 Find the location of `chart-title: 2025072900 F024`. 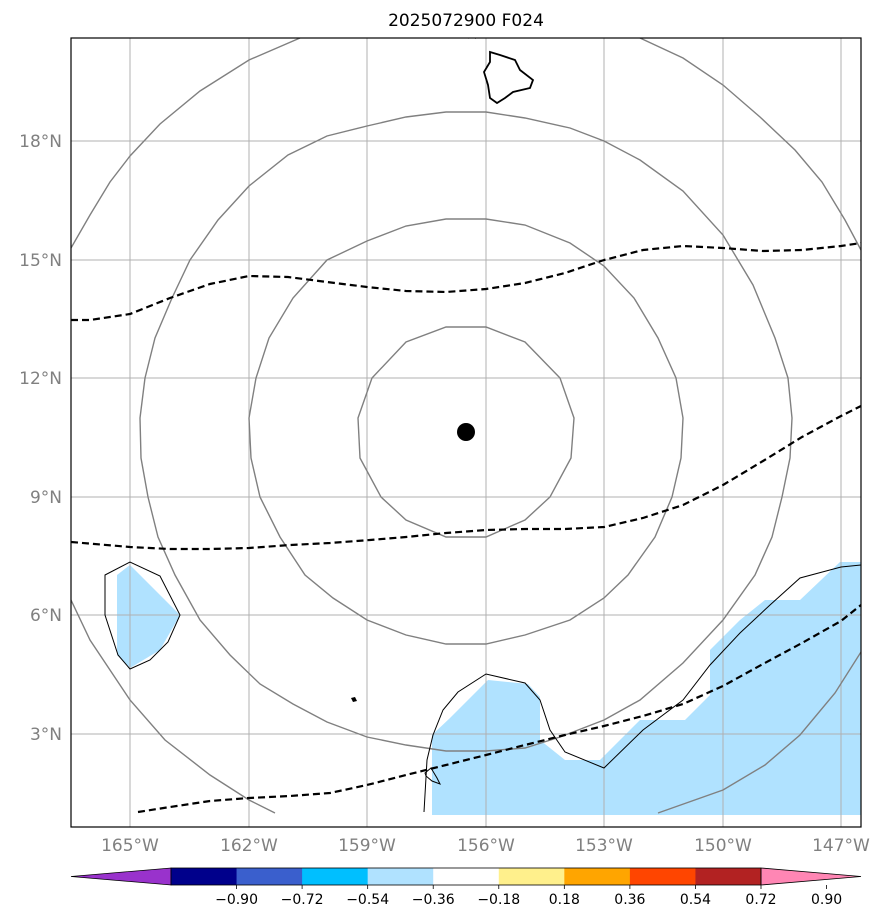

chart-title: 2025072900 F024 is located at coordinates (466, 21).